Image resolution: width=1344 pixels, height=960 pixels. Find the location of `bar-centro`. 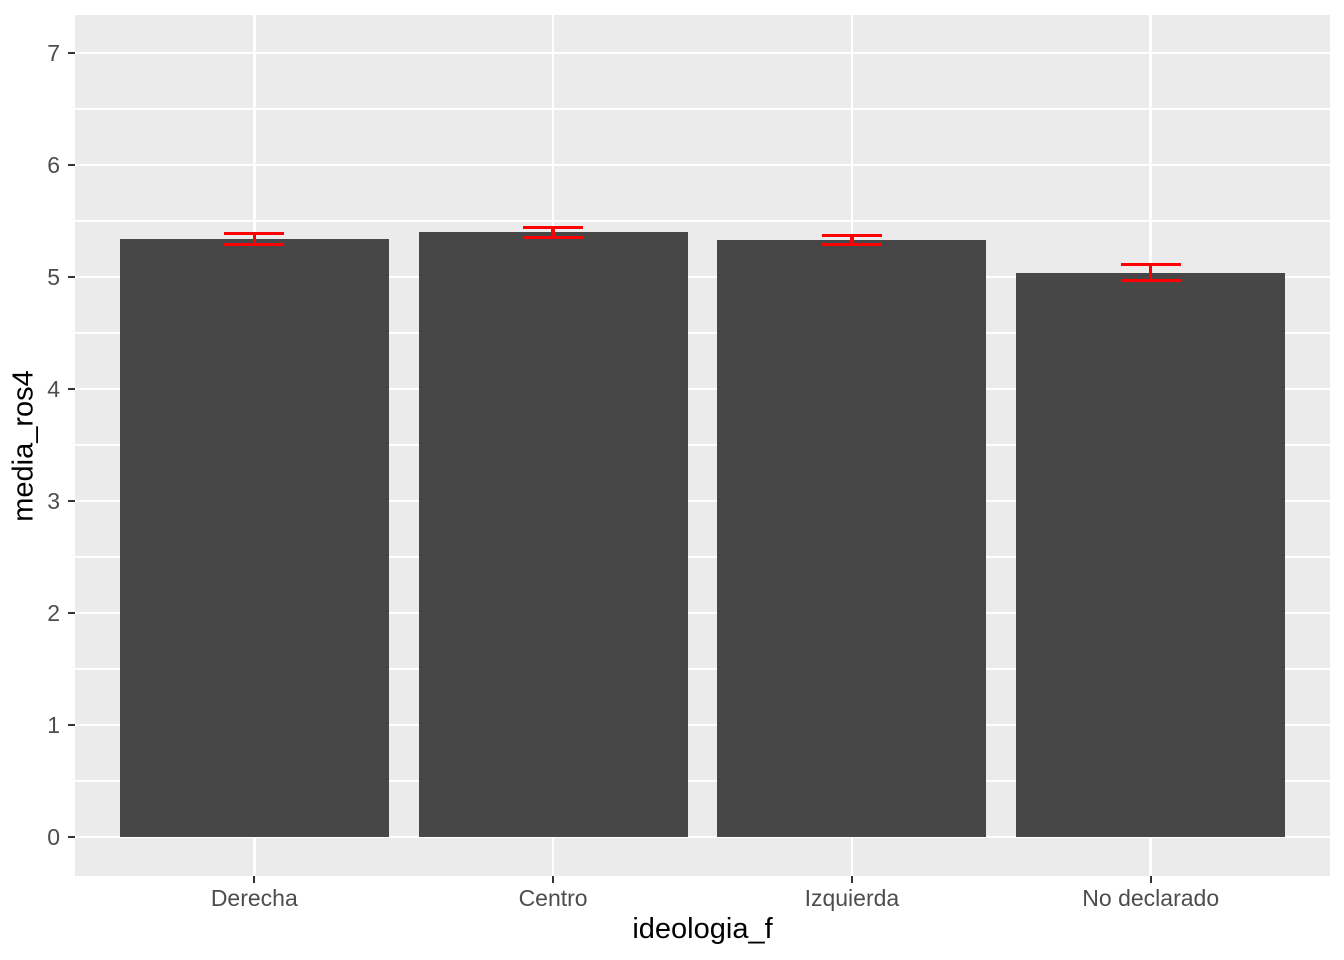

bar-centro is located at coordinates (553, 534).